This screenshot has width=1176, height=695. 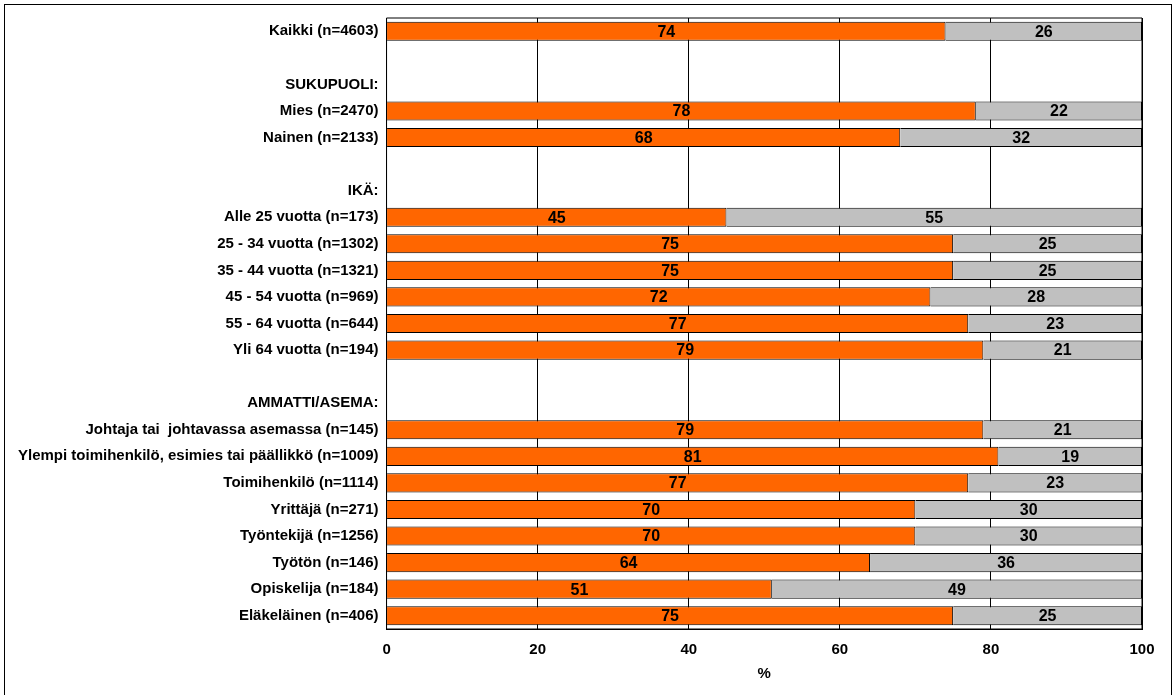 I want to click on x-tick-label: 80, so click(x=991, y=649).